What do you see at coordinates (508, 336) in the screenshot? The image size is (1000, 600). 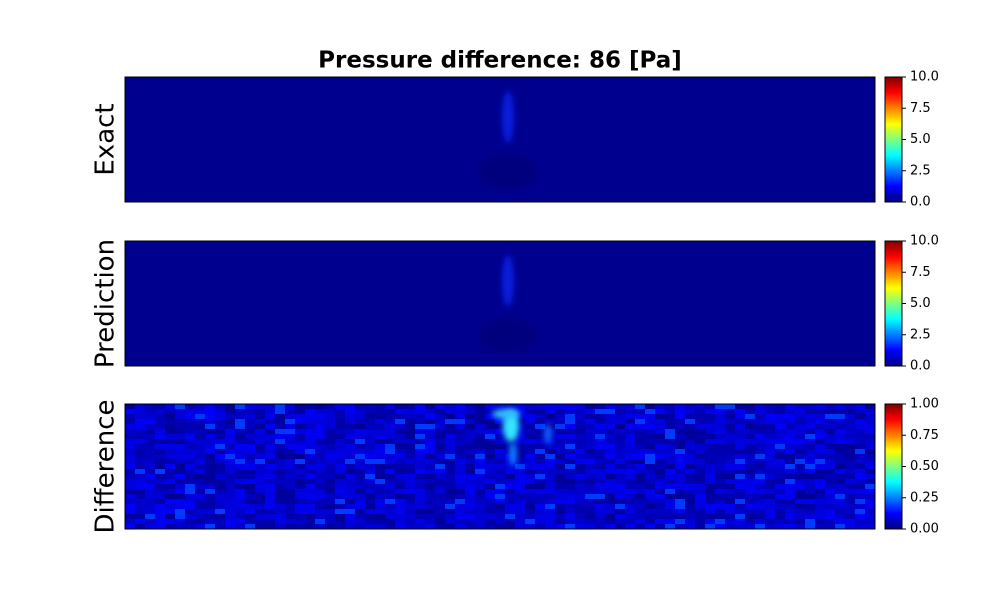 I see `heatmap-feature` at bounding box center [508, 336].